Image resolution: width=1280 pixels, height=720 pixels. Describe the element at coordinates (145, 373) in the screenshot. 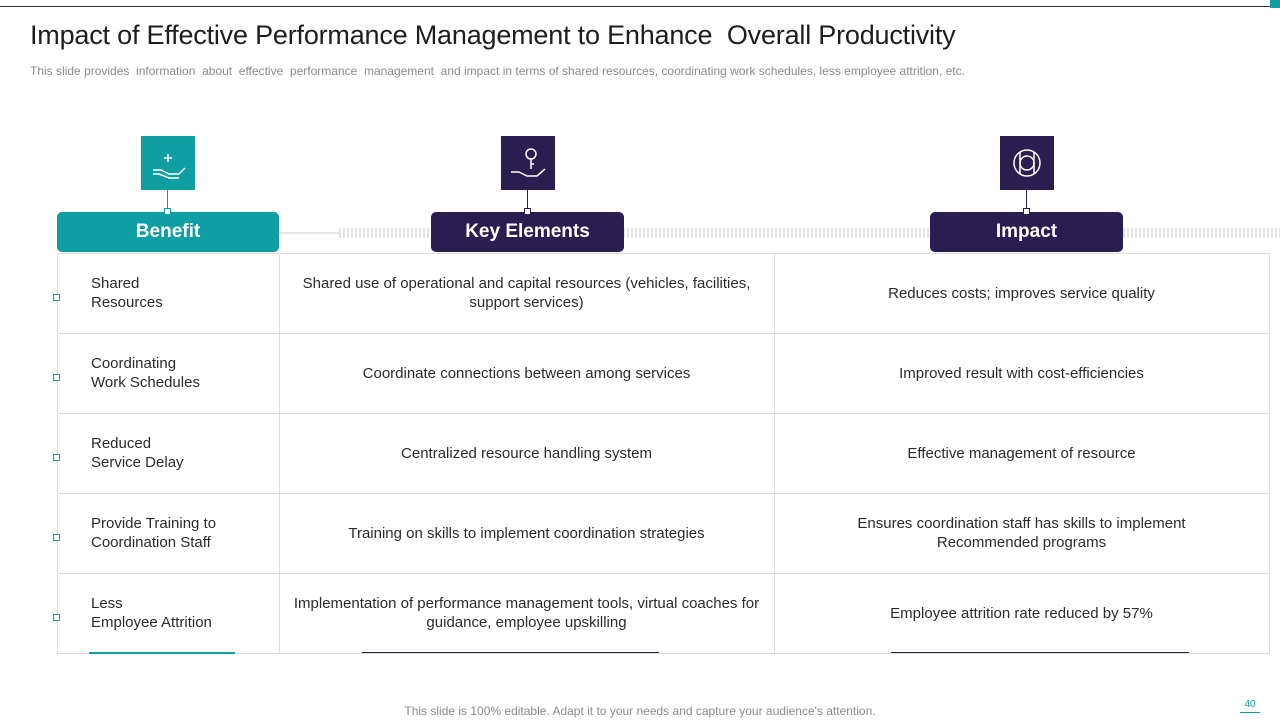

I see `benefit-cell: Coordinating Work Schedules` at that location.